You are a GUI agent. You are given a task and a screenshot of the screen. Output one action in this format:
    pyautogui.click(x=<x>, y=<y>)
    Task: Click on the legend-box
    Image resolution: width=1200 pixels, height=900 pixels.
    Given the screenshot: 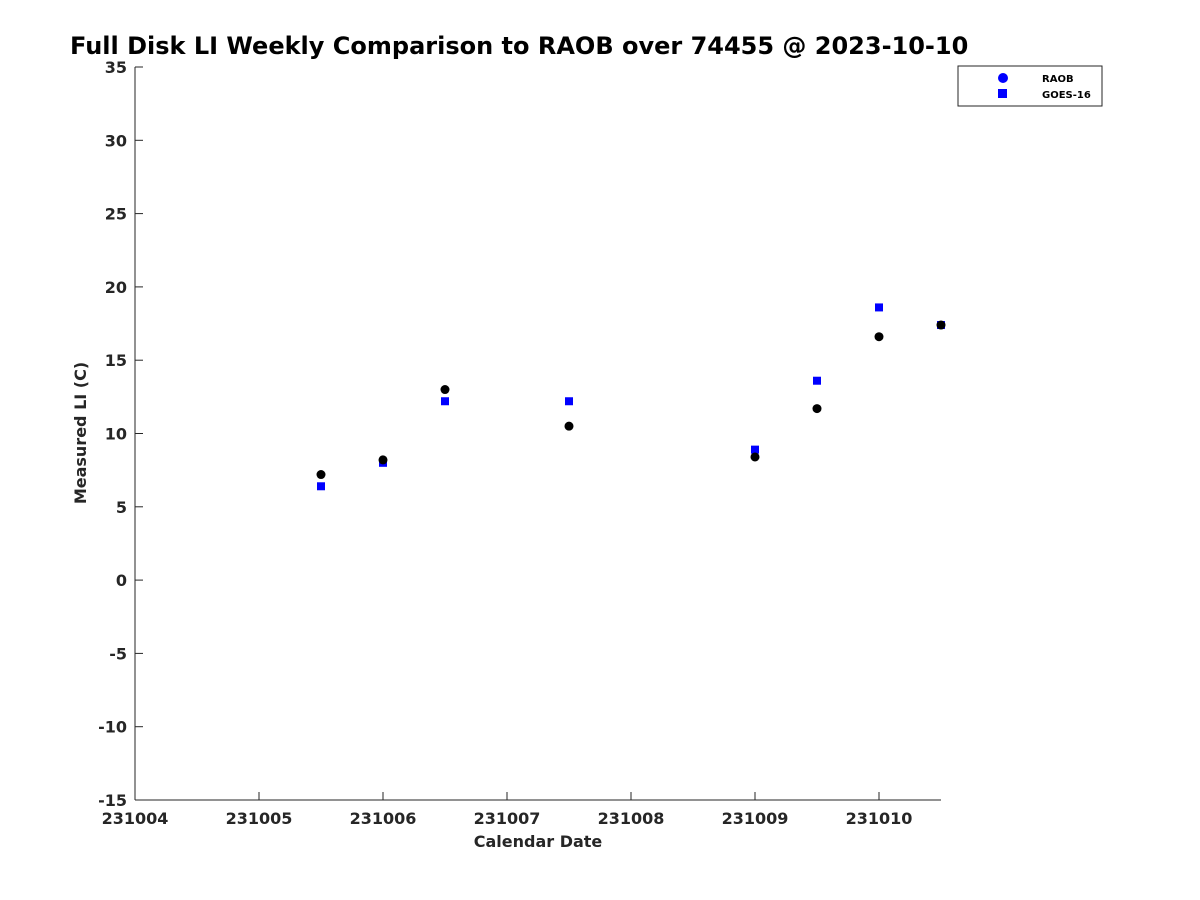 What is the action you would take?
    pyautogui.click(x=1030, y=86)
    